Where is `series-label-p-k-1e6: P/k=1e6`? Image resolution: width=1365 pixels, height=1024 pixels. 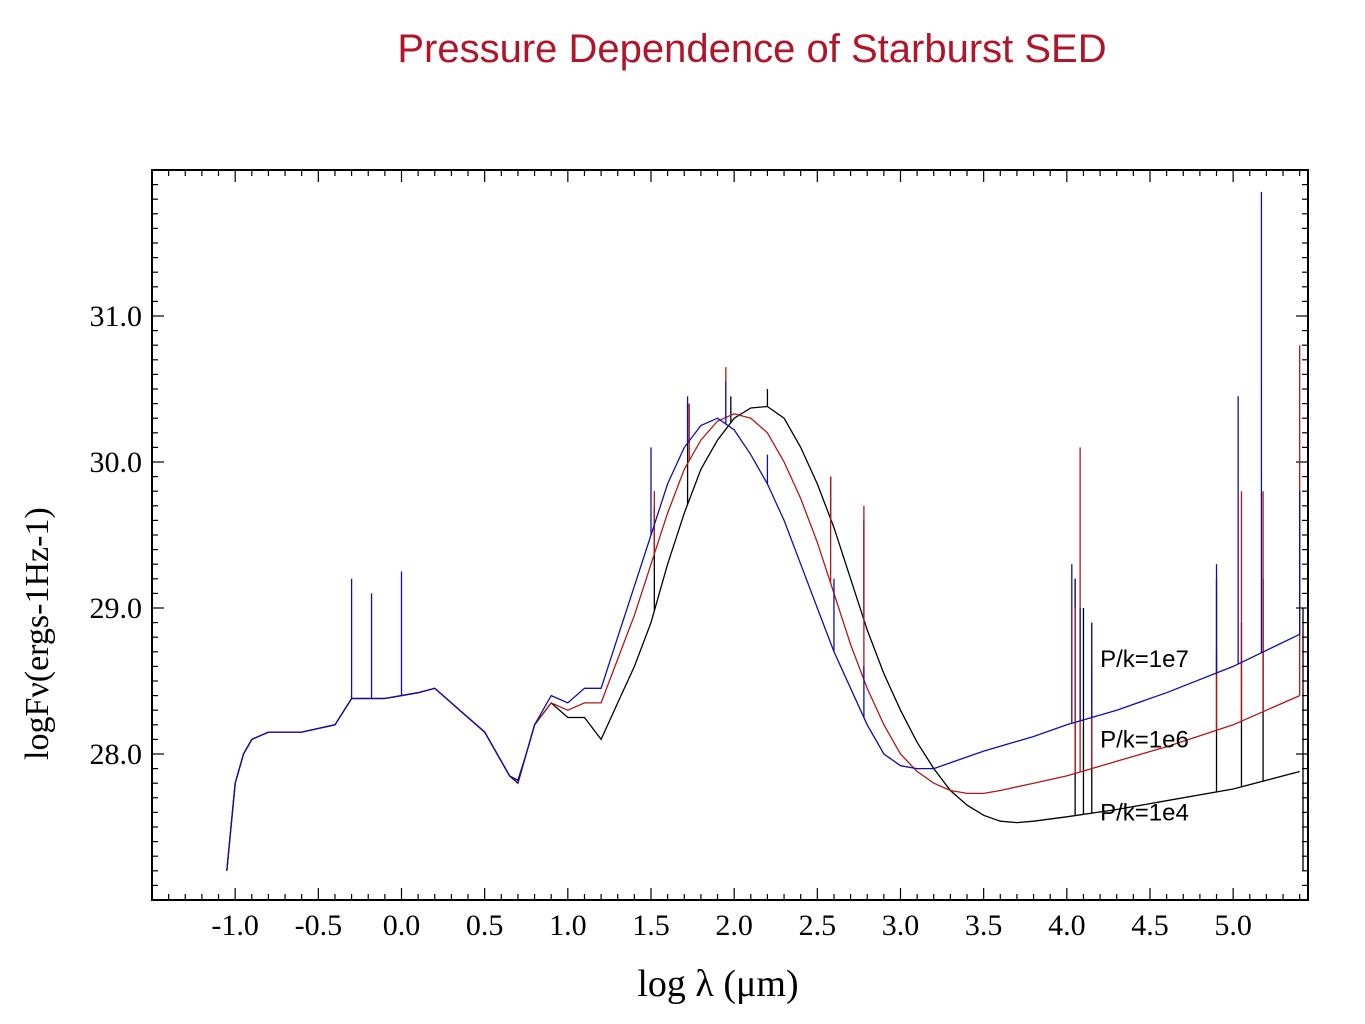
series-label-p-k-1e6: P/k=1e6 is located at coordinates (1144, 739).